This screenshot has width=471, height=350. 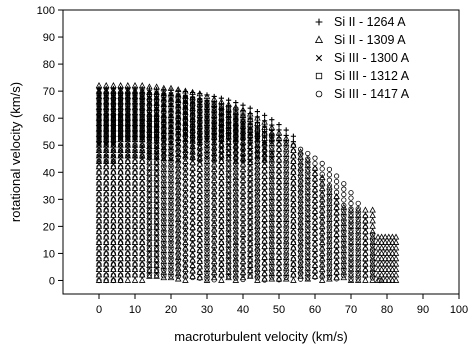 I want to click on y-tick-label: 30, so click(x=49, y=200).